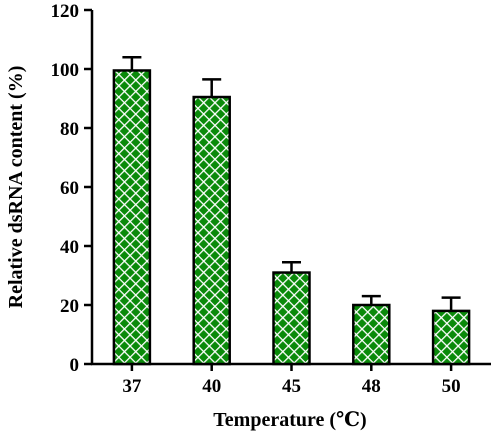 This screenshot has width=498, height=437. I want to click on y-axis-title: Relative dsRNA content (%), so click(16, 187).